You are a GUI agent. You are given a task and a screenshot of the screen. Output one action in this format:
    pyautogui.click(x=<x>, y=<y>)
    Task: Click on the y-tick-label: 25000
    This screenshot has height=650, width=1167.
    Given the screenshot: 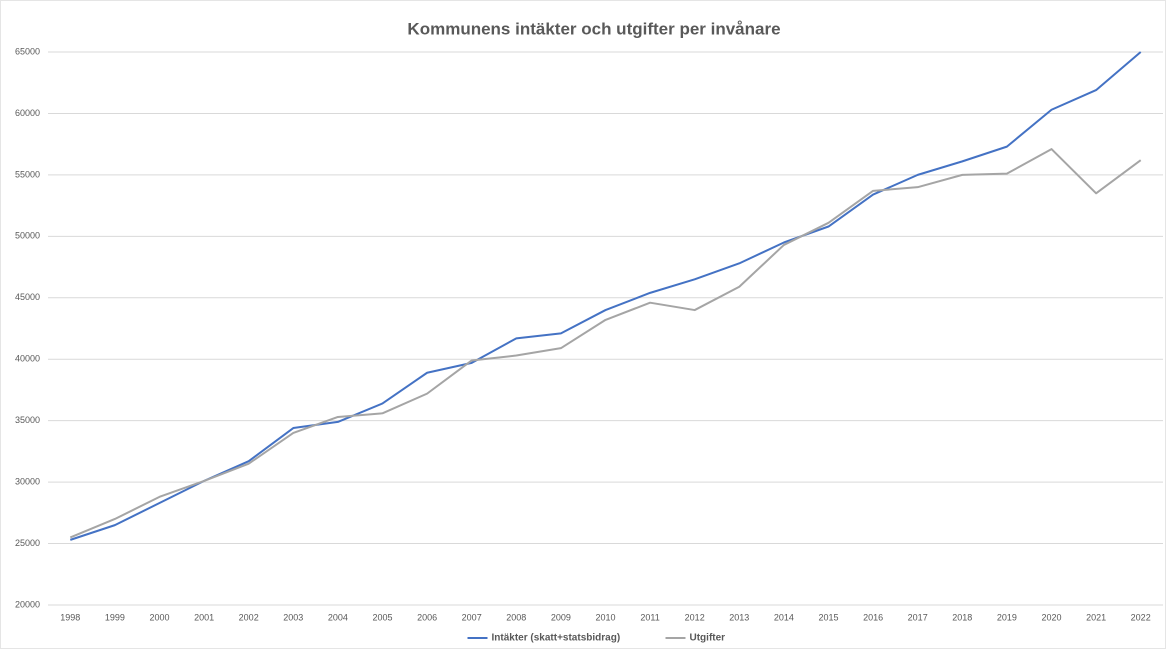 What is the action you would take?
    pyautogui.click(x=27, y=543)
    